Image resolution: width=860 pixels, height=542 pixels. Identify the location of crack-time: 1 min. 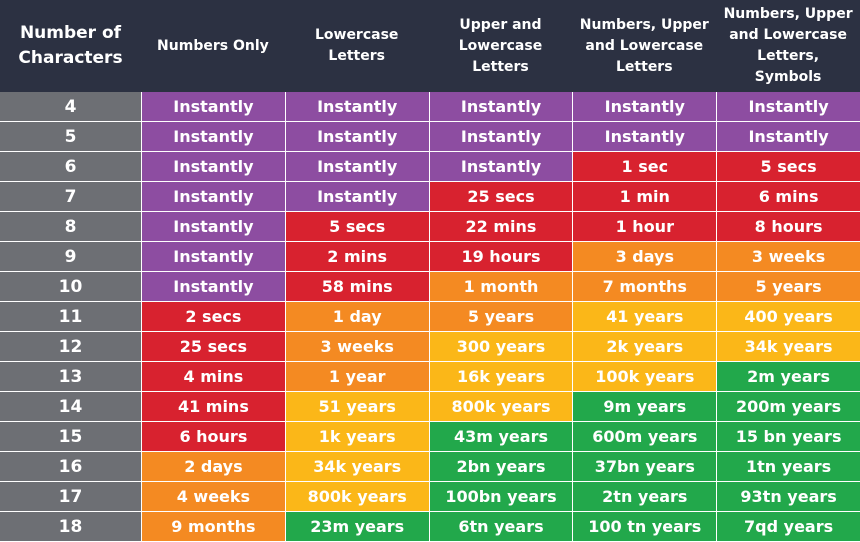
(644, 197).